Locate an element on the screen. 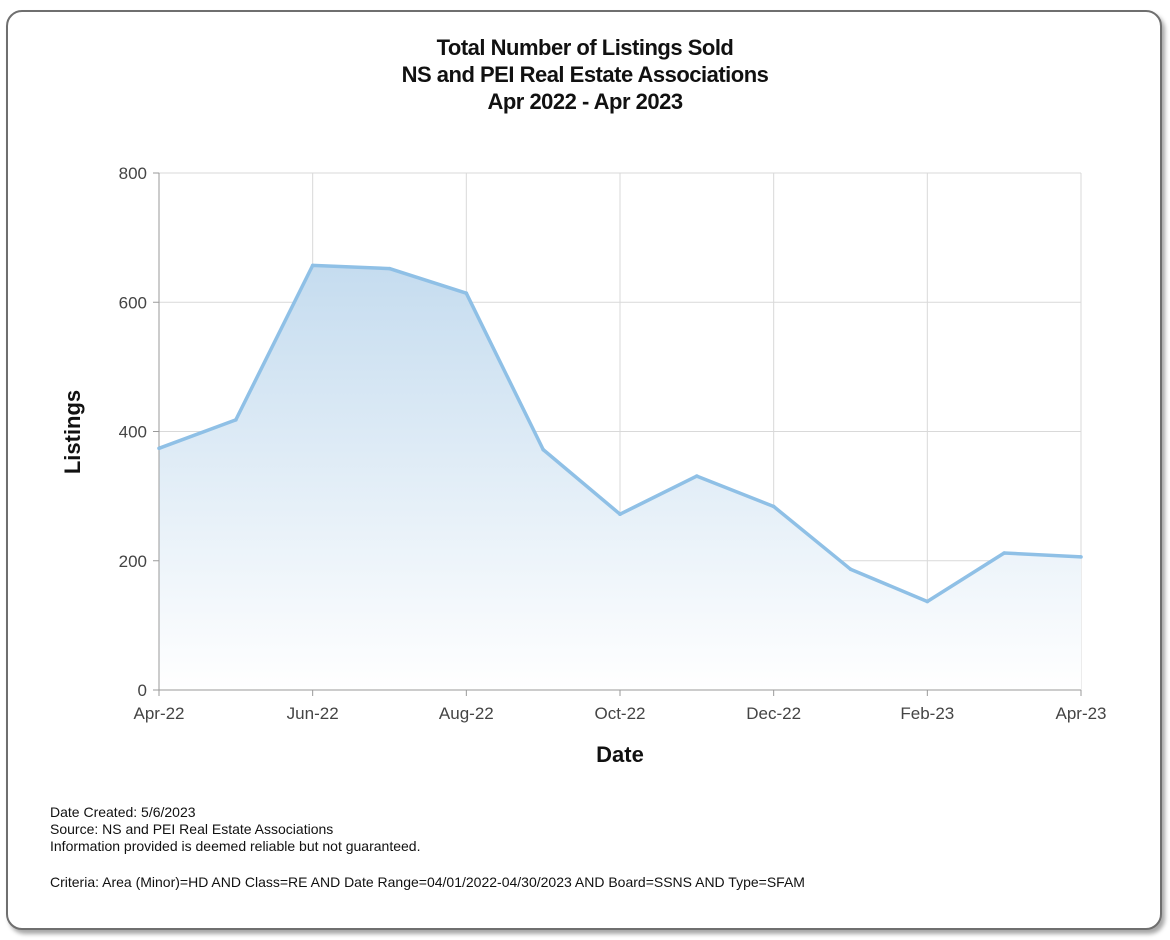 This screenshot has height=940, width=1170. x-axis-title: Date is located at coordinates (620, 754).